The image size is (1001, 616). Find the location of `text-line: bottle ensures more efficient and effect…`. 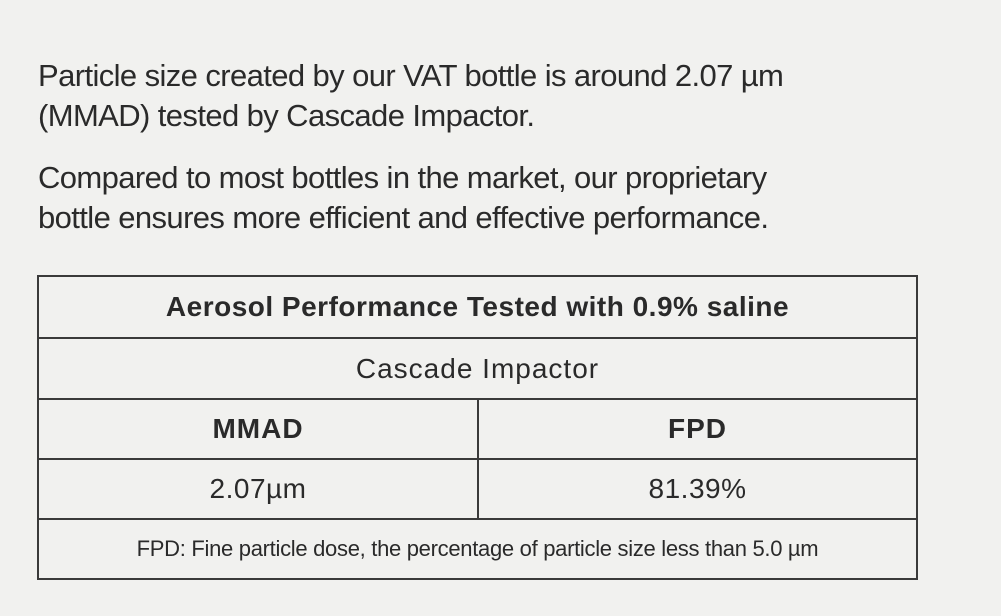

text-line: bottle ensures more efficient and effect… is located at coordinates (403, 217).